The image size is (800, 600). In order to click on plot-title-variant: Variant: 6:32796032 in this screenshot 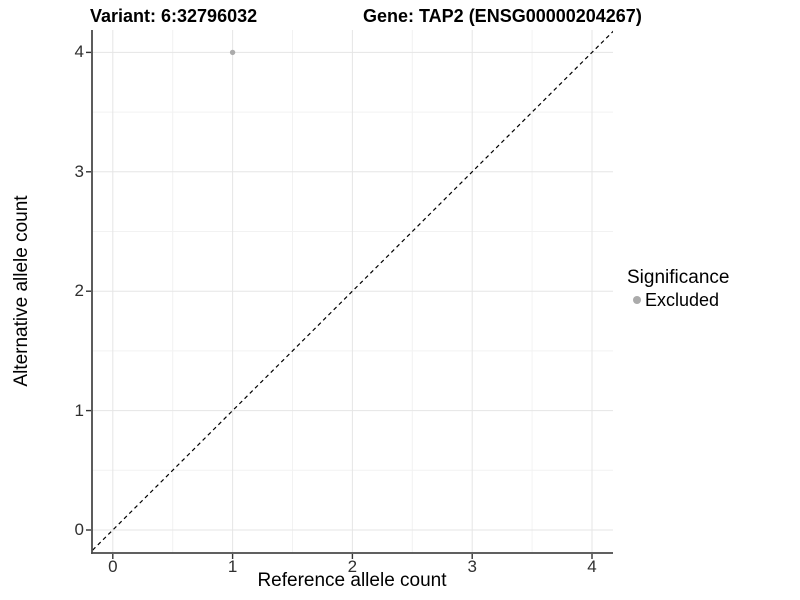, I will do `click(174, 16)`.